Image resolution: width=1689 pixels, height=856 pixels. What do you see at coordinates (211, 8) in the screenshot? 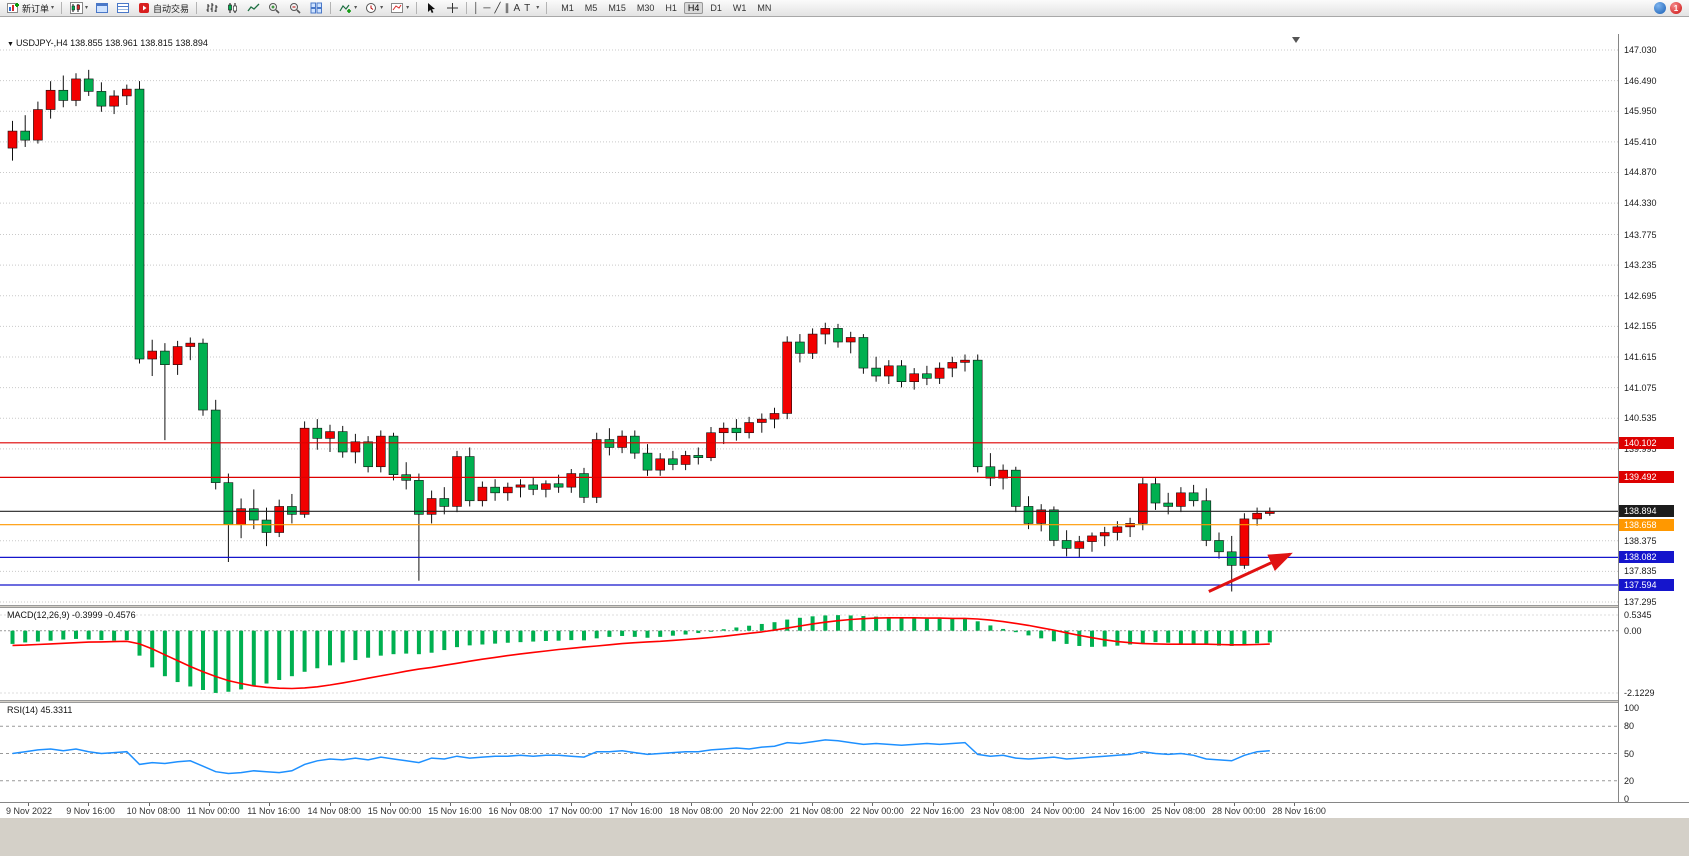
I see `bar-chart-type-button` at bounding box center [211, 8].